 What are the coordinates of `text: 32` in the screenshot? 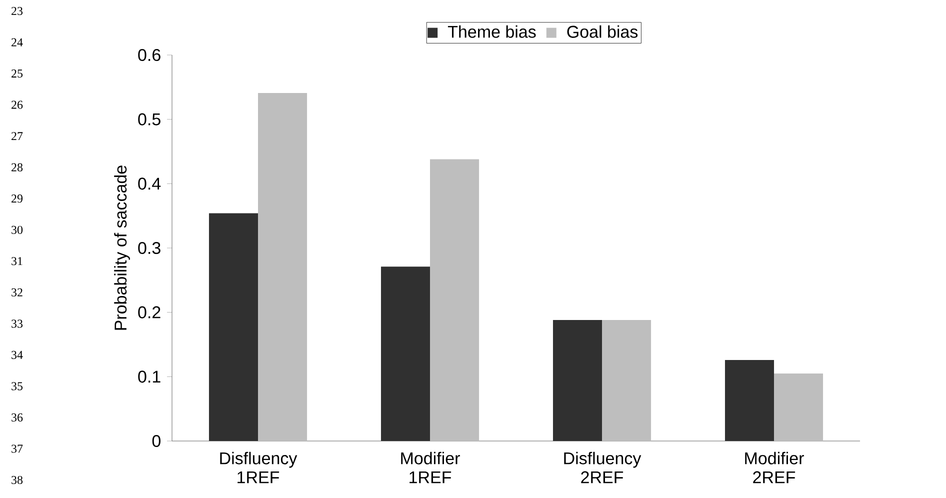 It's located at (17, 292).